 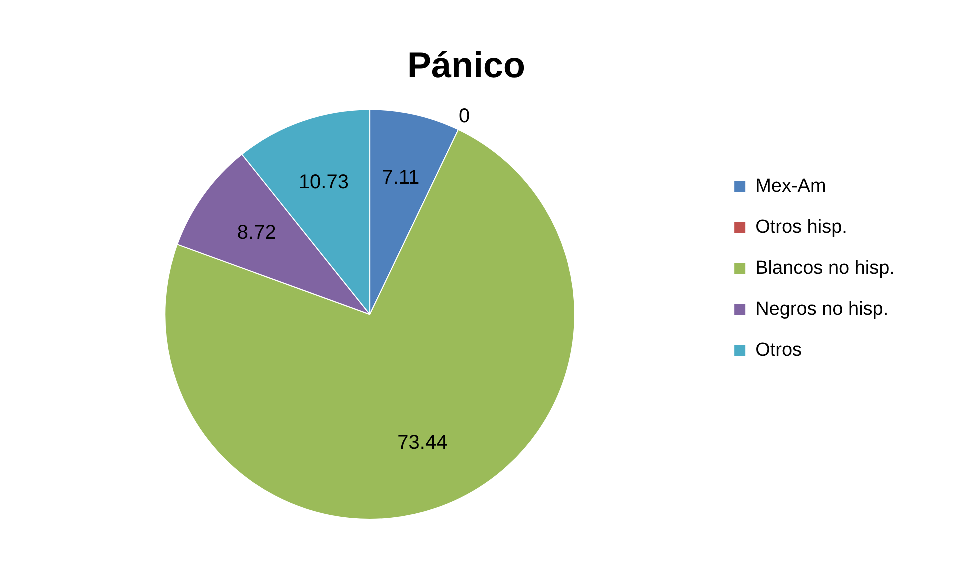 I want to click on legend-label: Blancos no hisp., so click(x=825, y=269).